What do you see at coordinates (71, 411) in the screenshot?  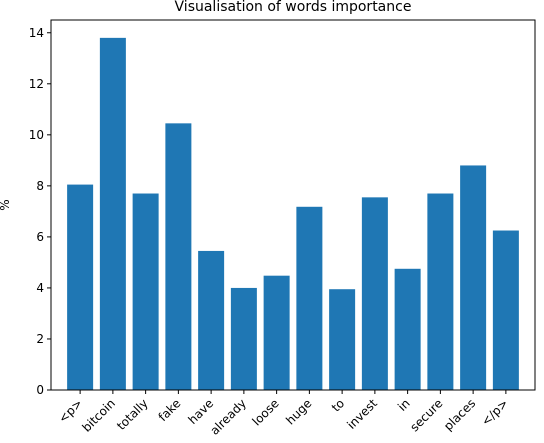 I see `x-tick-label: <p>` at bounding box center [71, 411].